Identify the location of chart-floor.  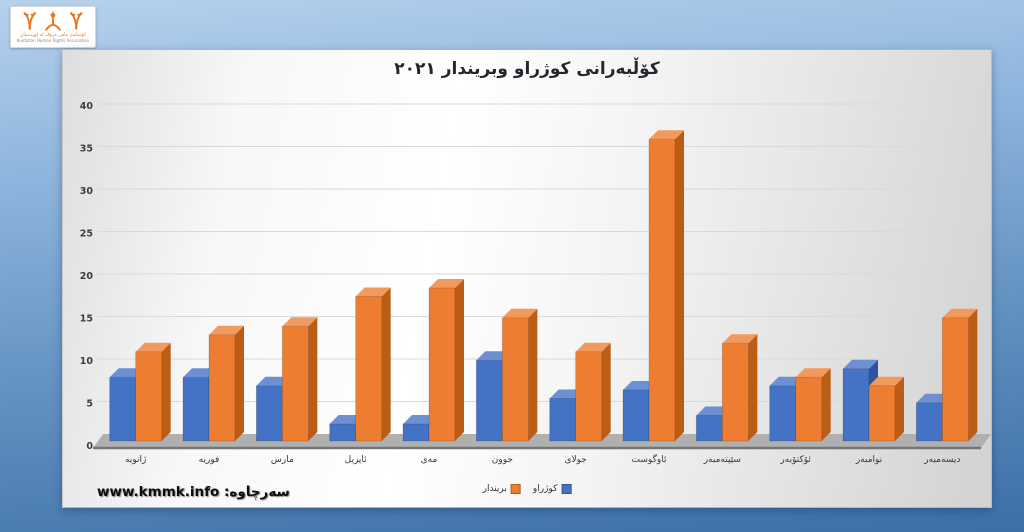
(542, 441).